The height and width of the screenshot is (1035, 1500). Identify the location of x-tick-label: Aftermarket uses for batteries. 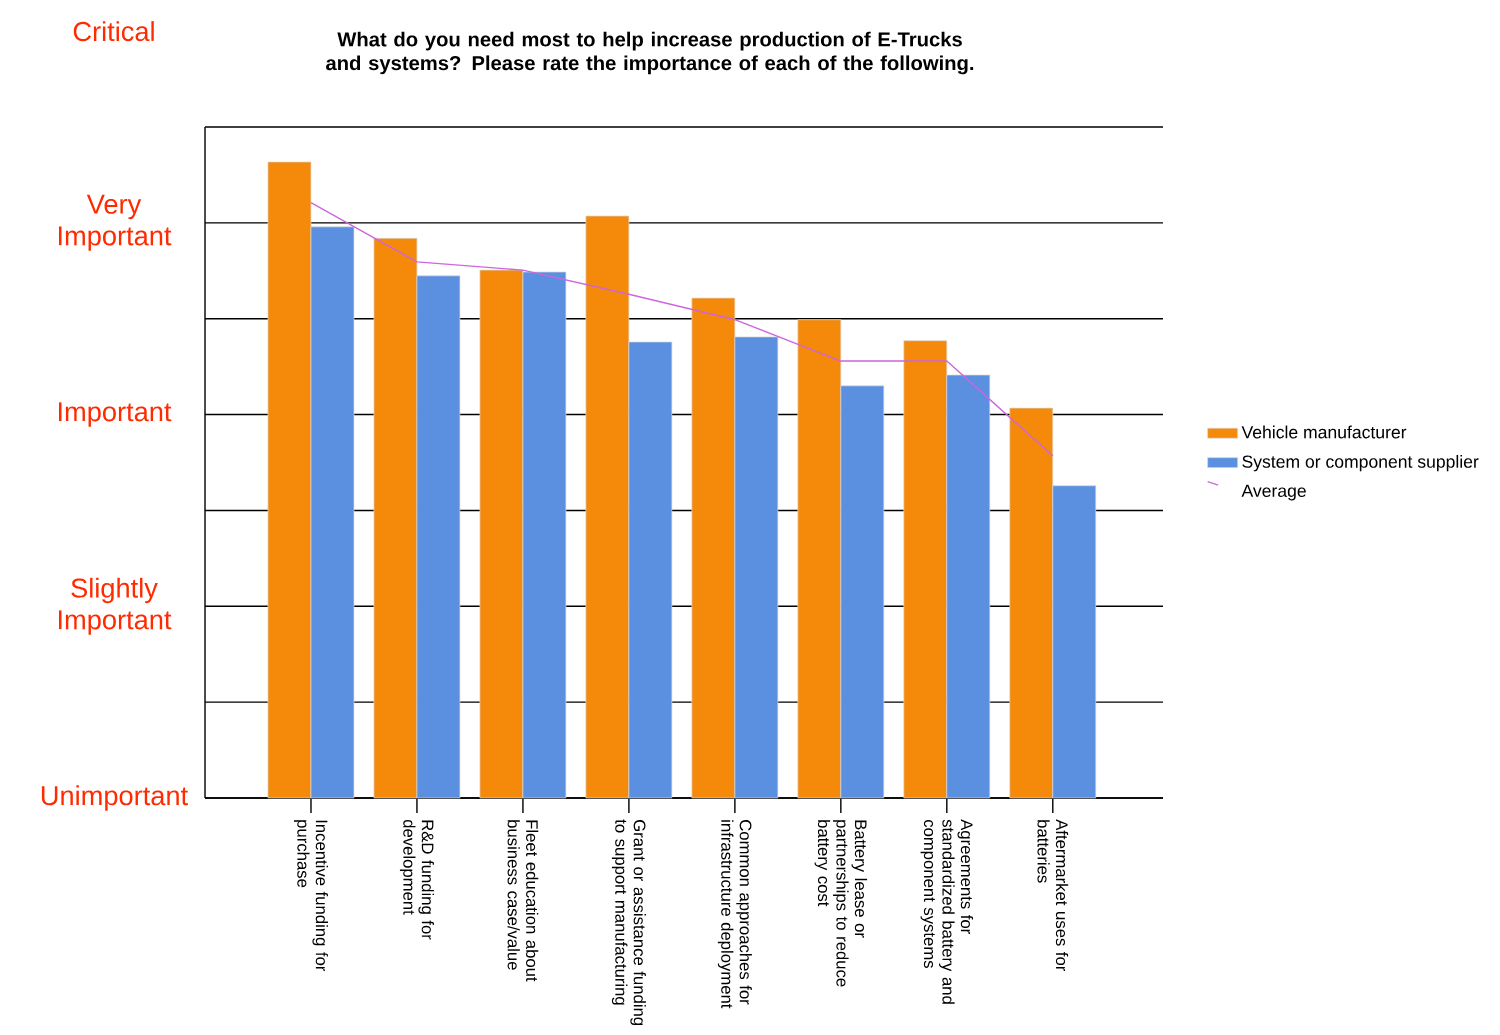
(1053, 895).